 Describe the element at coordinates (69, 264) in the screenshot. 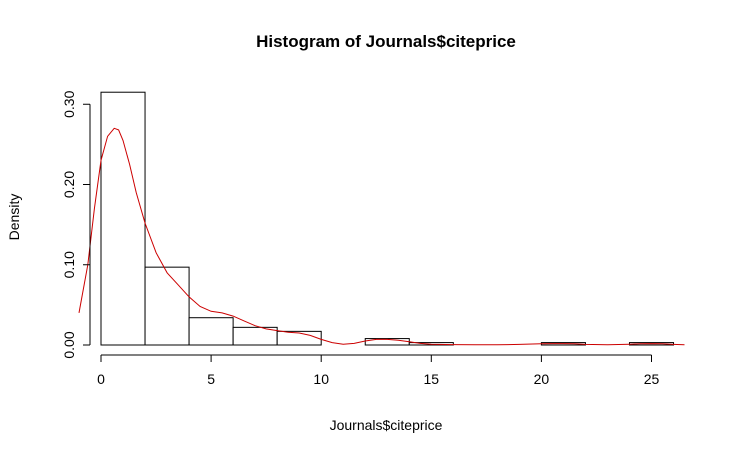

I see `y-tick-label-1: 0.10` at that location.